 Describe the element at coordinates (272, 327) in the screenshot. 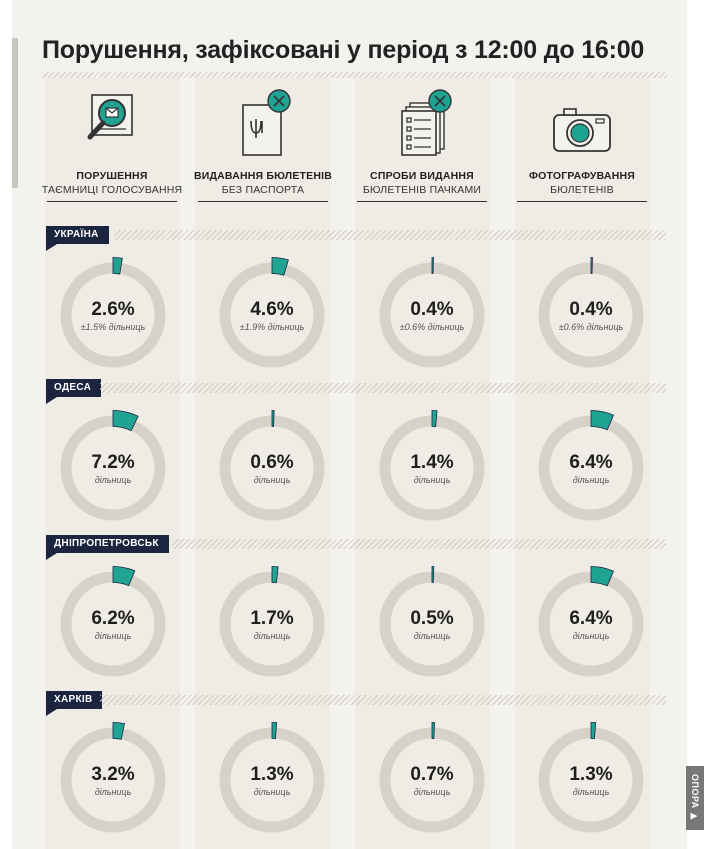

I see `donut-note: ±1.9% дільниць` at that location.